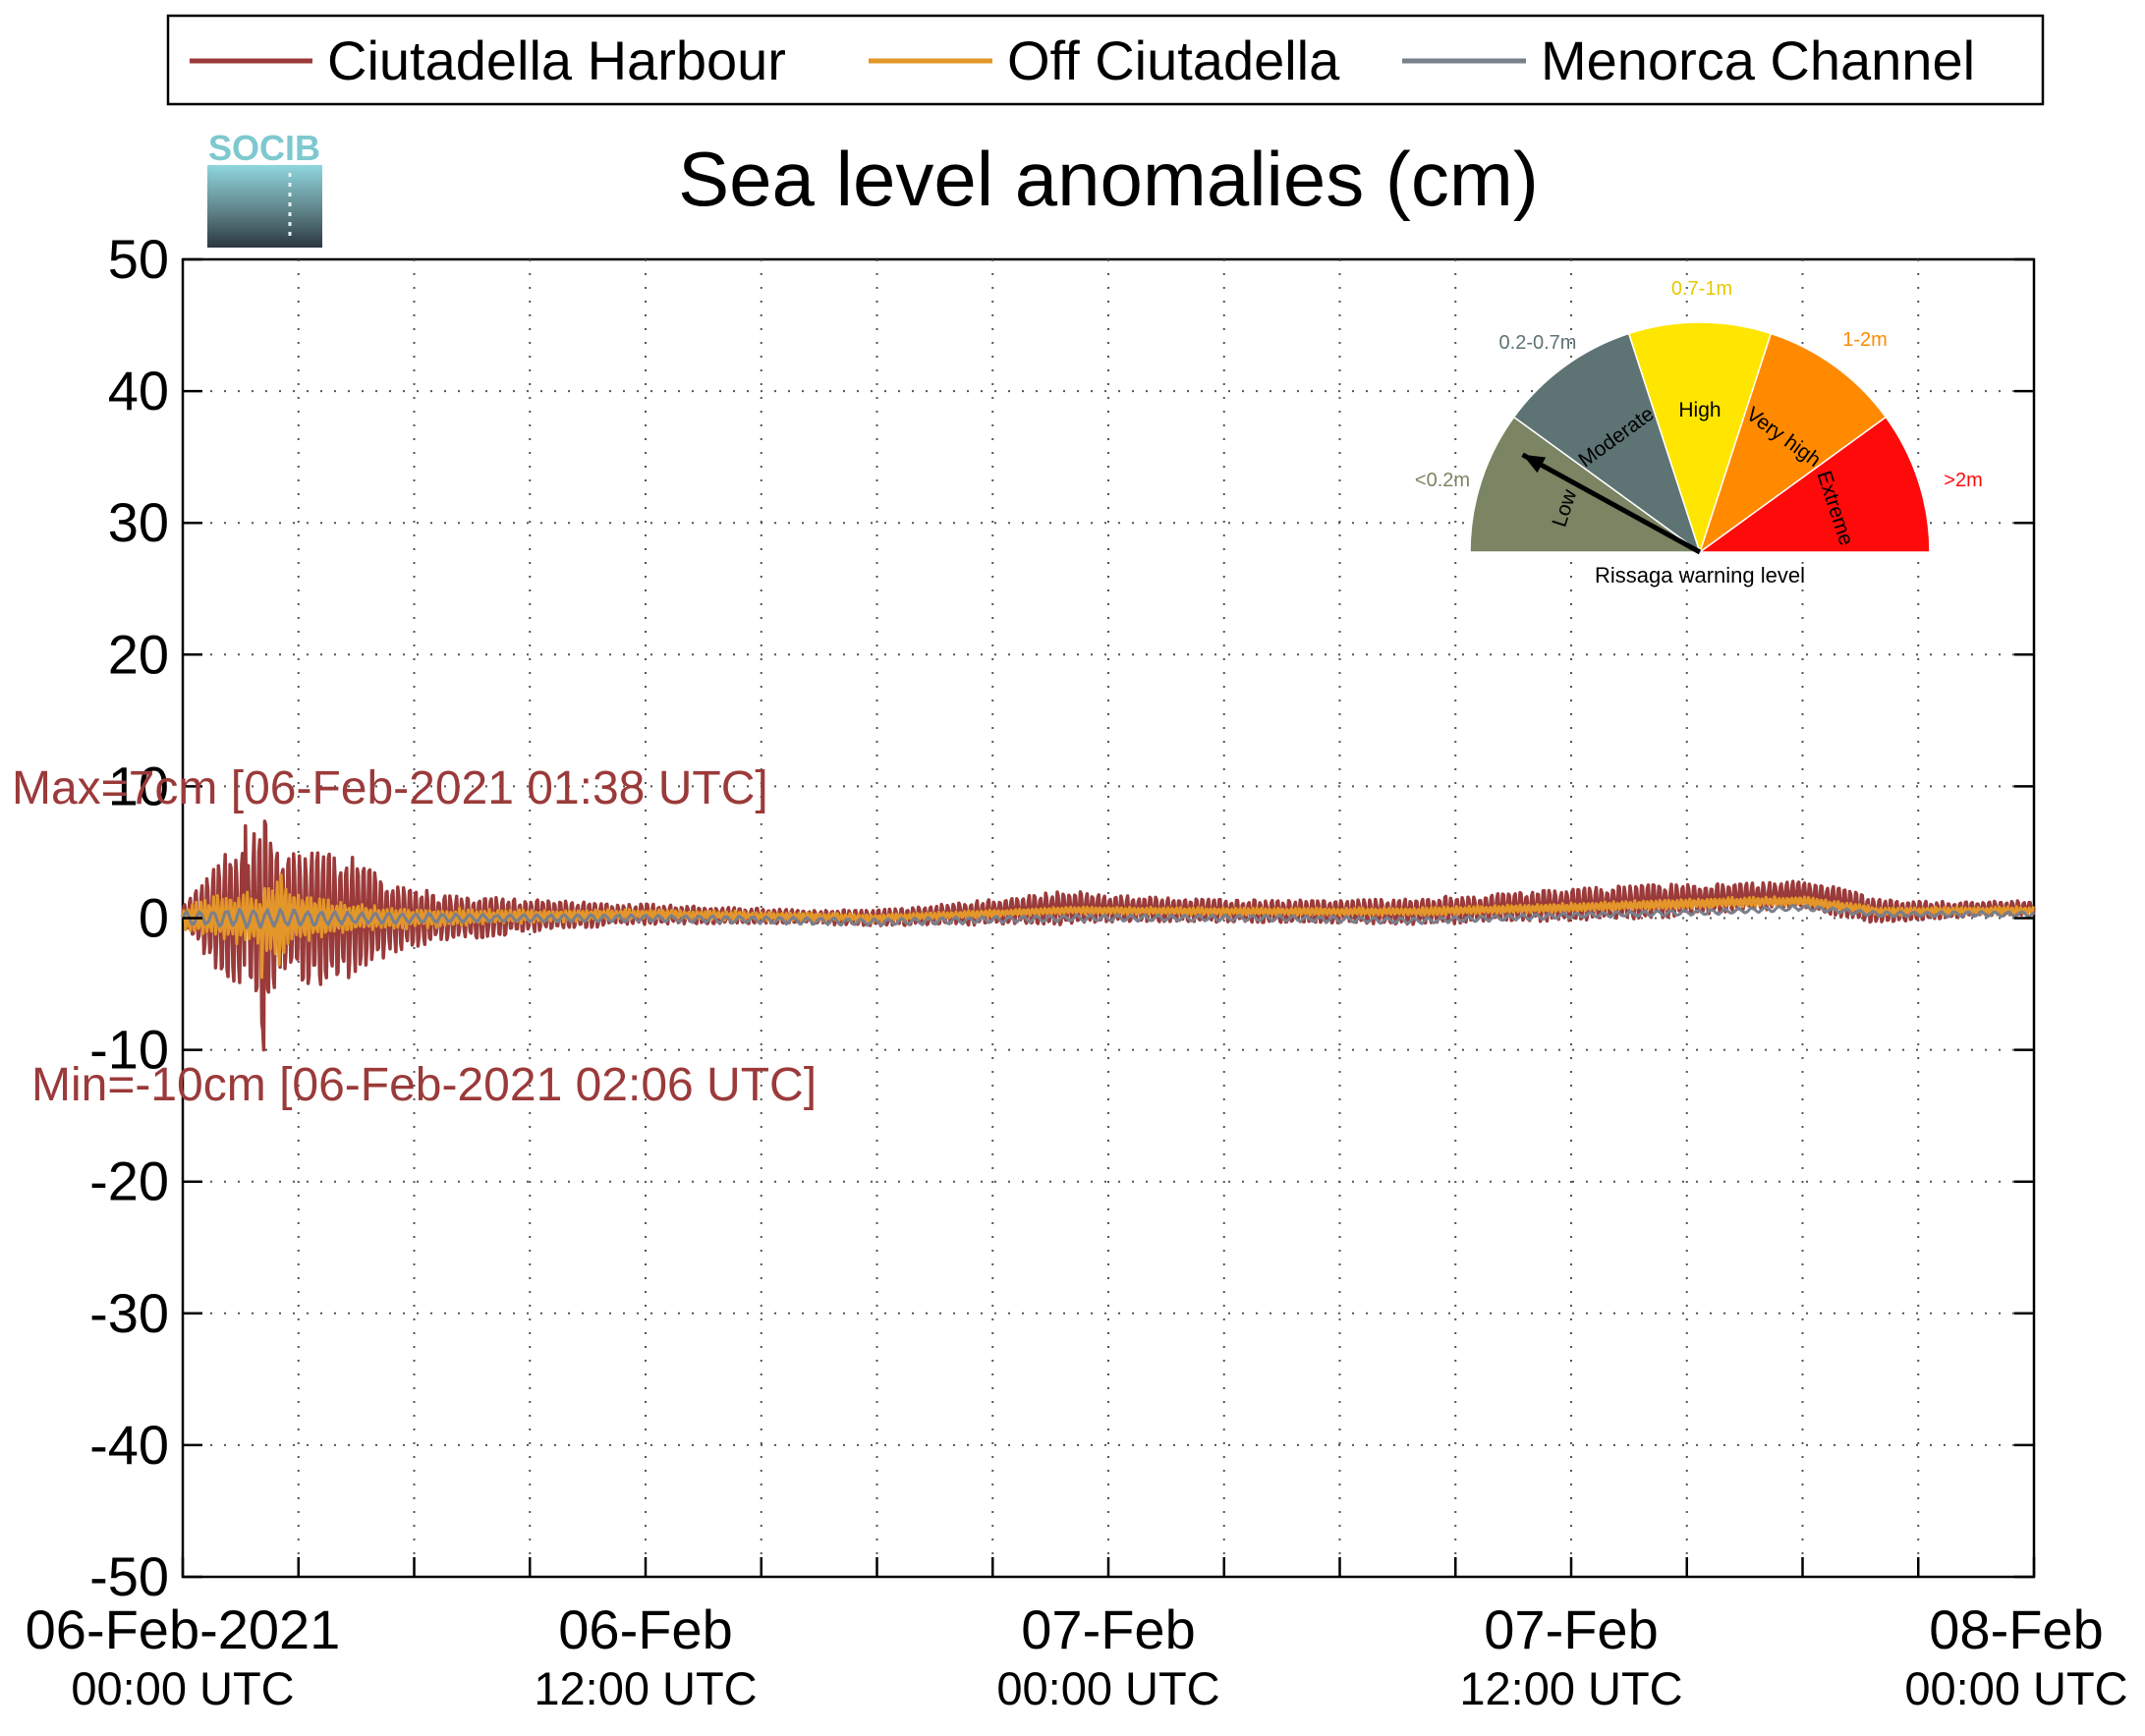  Describe the element at coordinates (138, 785) in the screenshot. I see `y-tick-label: 10` at that location.